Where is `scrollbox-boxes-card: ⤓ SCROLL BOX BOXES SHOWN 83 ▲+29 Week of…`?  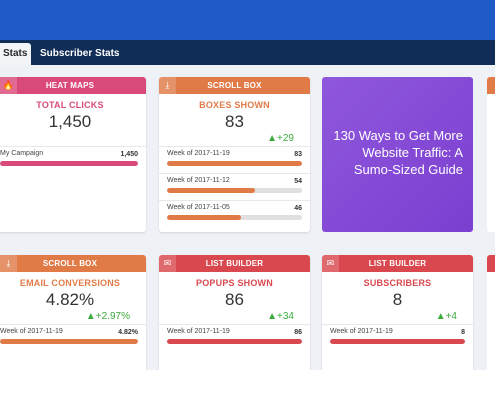 scrollbox-boxes-card: ⤓ SCROLL BOX BOXES SHOWN 83 ▲+29 Week of… is located at coordinates (234, 154).